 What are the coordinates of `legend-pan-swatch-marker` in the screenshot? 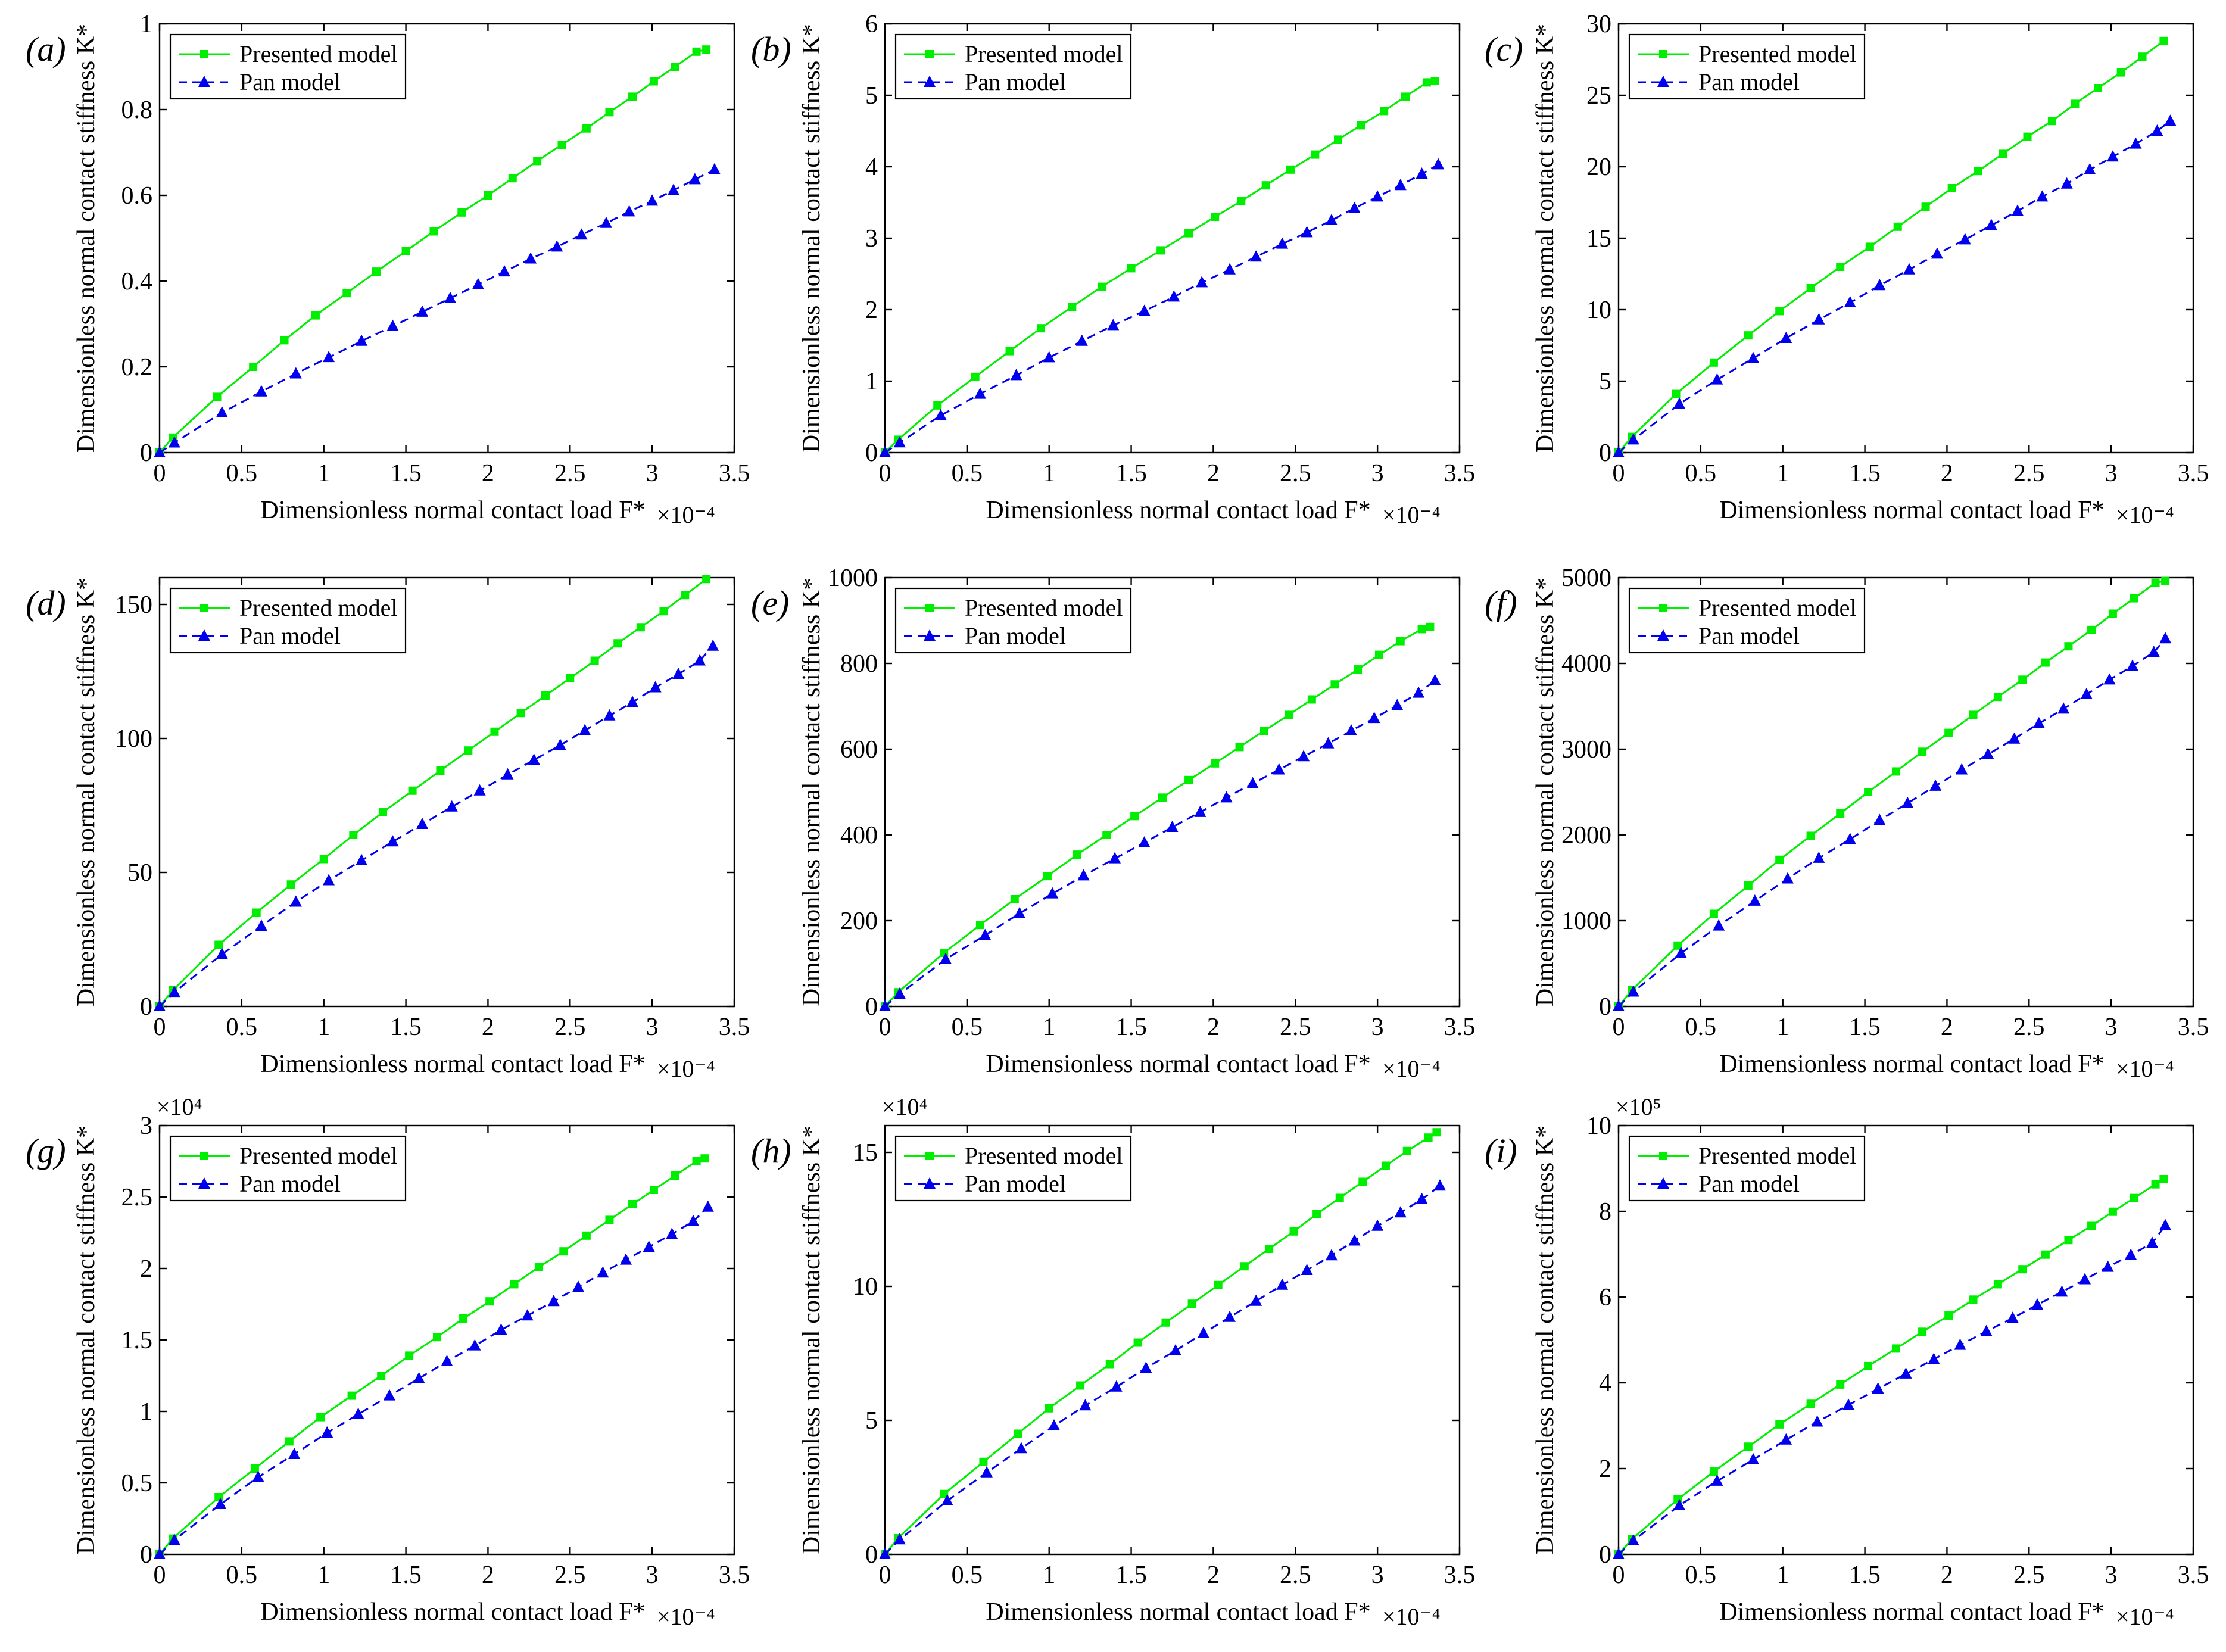 It's located at (204, 635).